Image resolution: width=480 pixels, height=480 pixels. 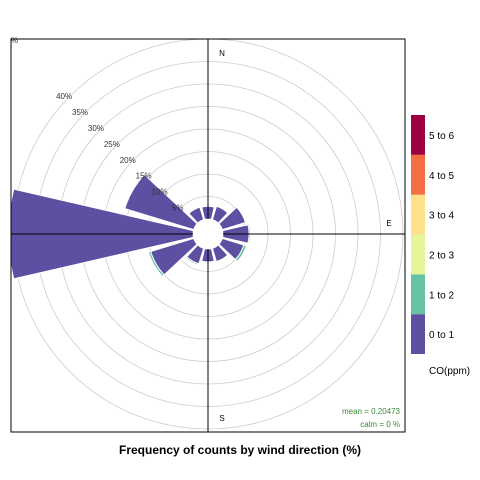 I want to click on radial-tick-label-15: 15%, so click(x=144, y=176).